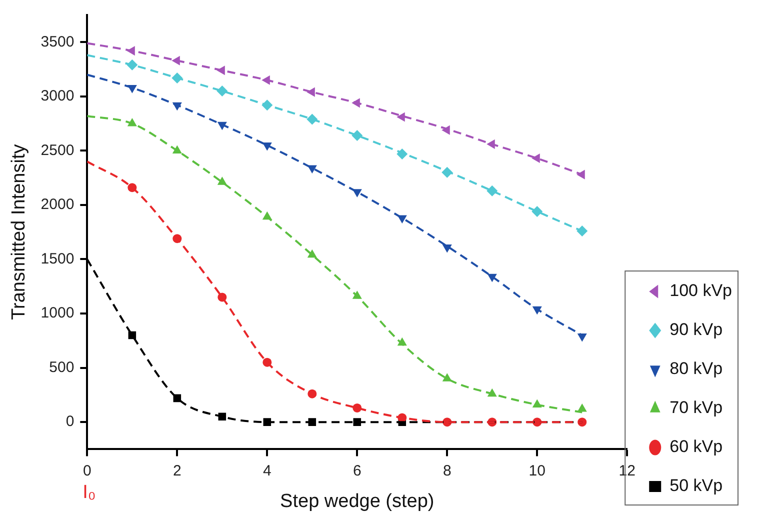  What do you see at coordinates (87, 471) in the screenshot?
I see `x-tick-label: 0` at bounding box center [87, 471].